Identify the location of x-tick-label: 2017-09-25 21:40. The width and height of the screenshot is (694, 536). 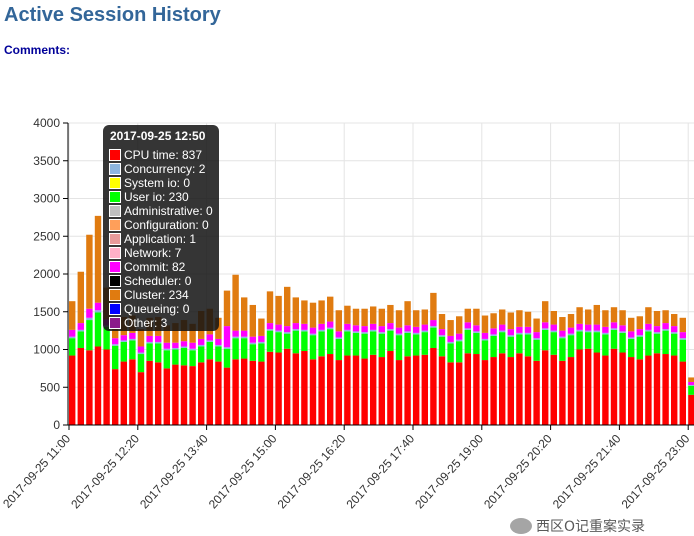
(587, 471).